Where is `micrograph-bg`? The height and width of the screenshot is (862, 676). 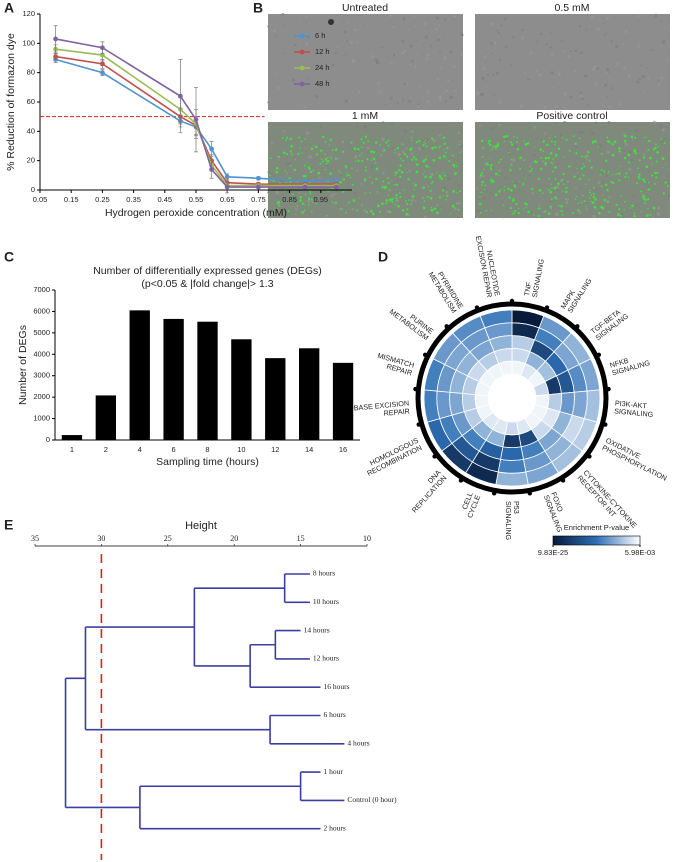
micrograph-bg is located at coordinates (572, 62).